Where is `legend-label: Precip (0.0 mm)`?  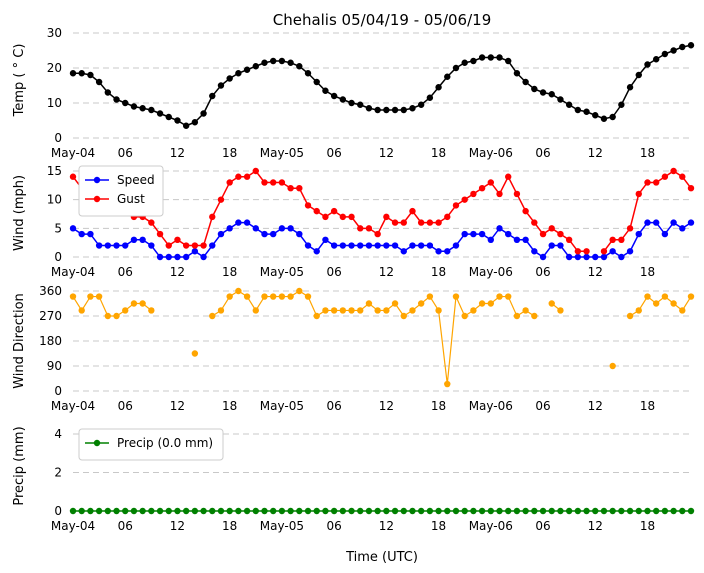 legend-label: Precip (0.0 mm) is located at coordinates (165, 443).